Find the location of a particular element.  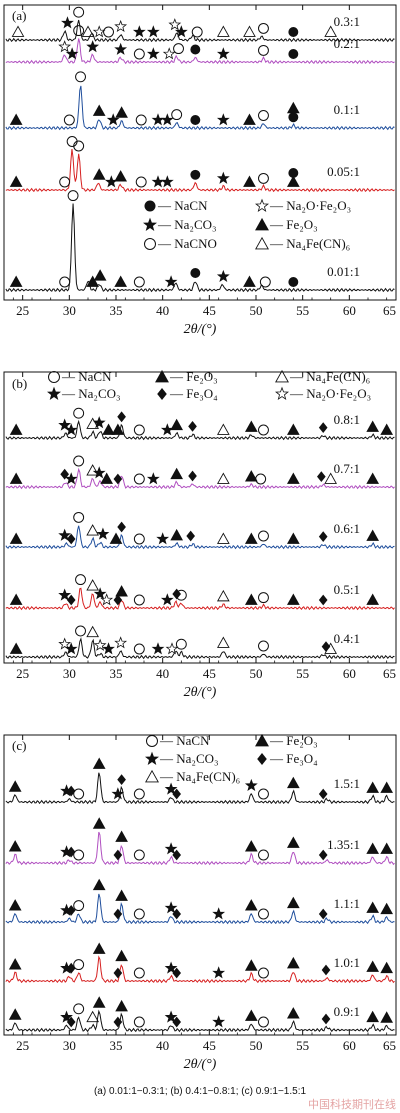

legend-marker-fe3o4 is located at coordinates (262, 759).